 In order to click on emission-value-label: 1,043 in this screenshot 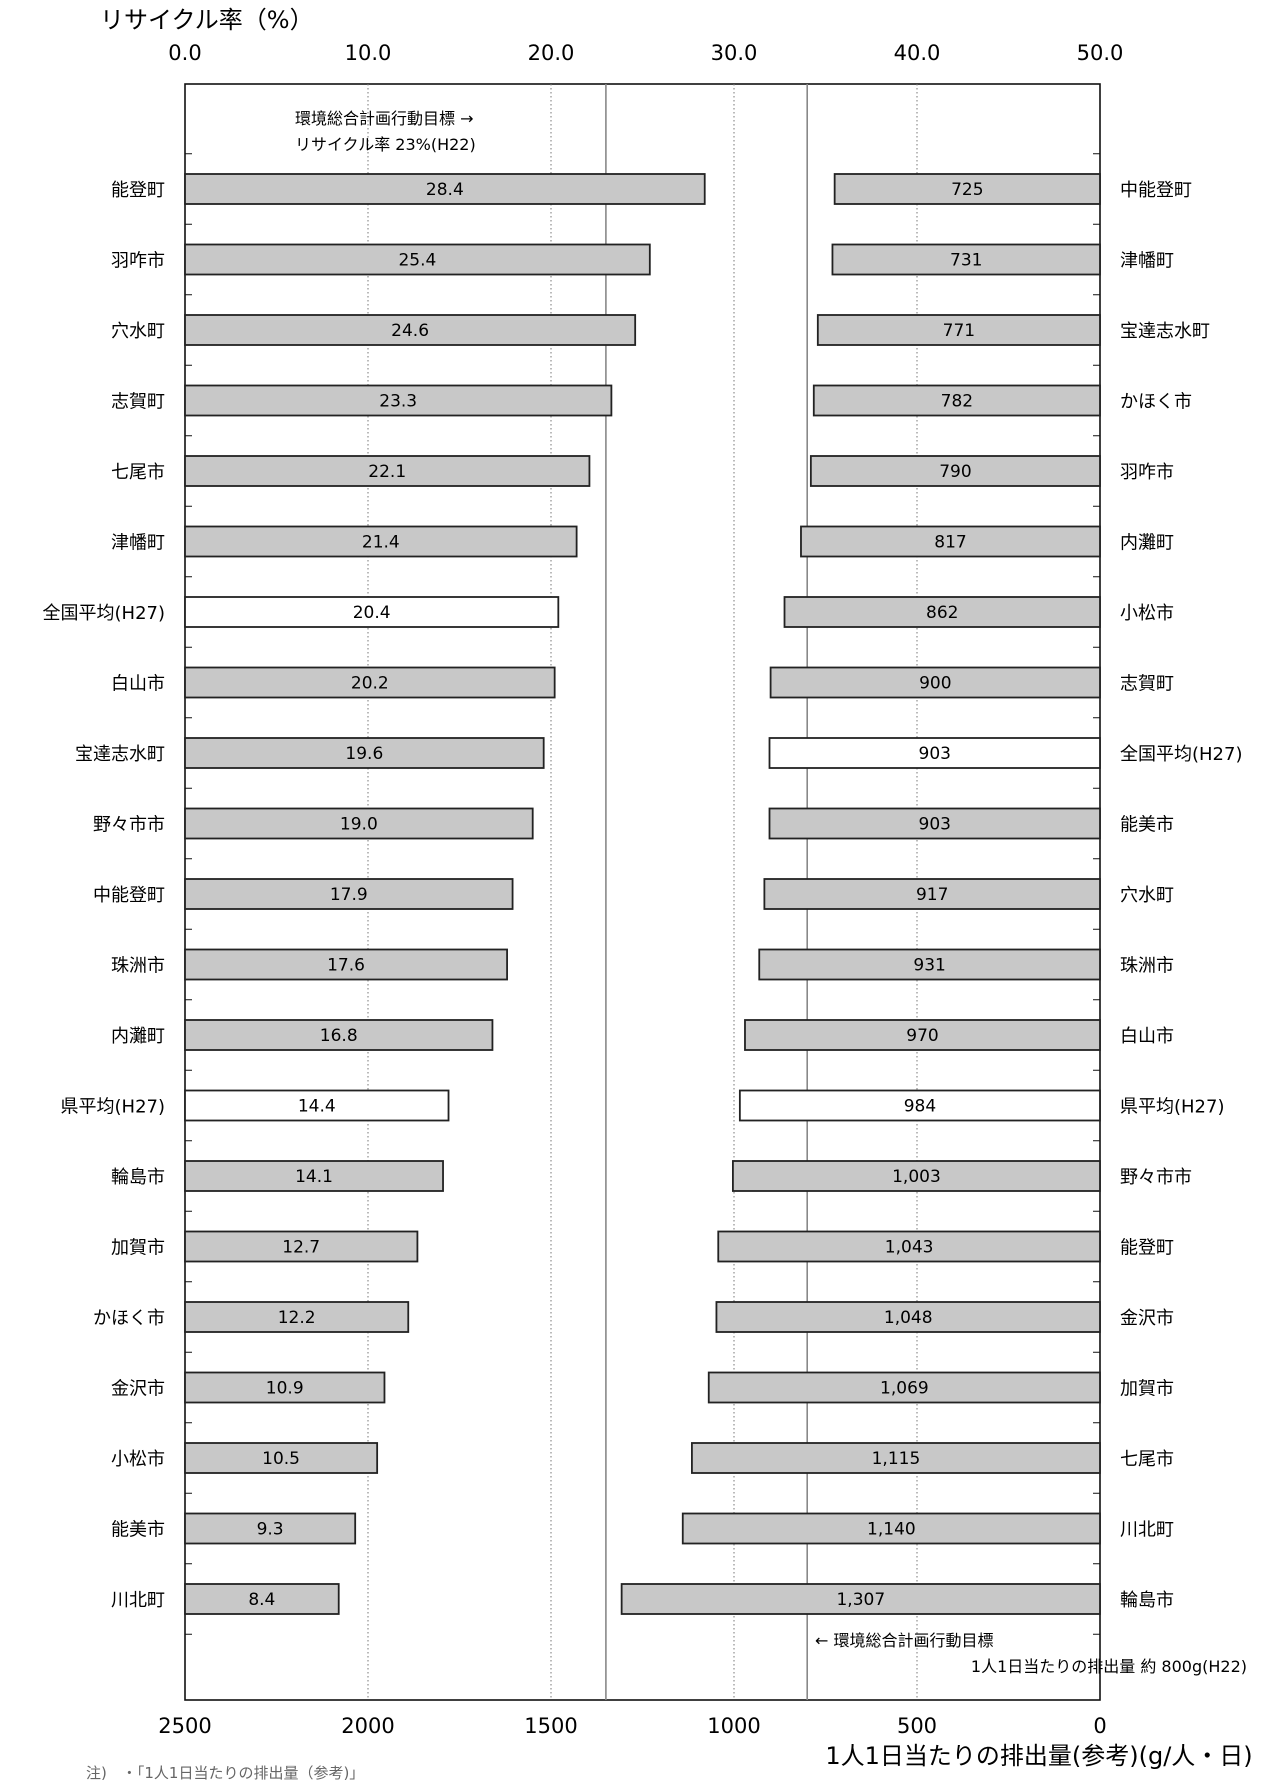, I will do `click(909, 1248)`.